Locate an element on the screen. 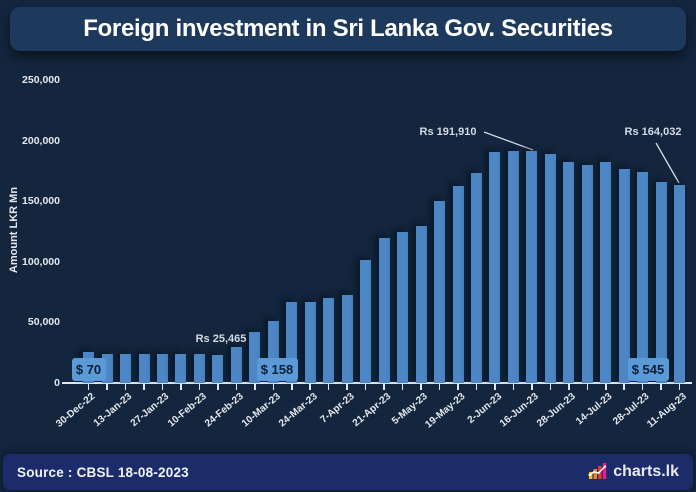  annotation-label: Rs 25,465 is located at coordinates (221, 339).